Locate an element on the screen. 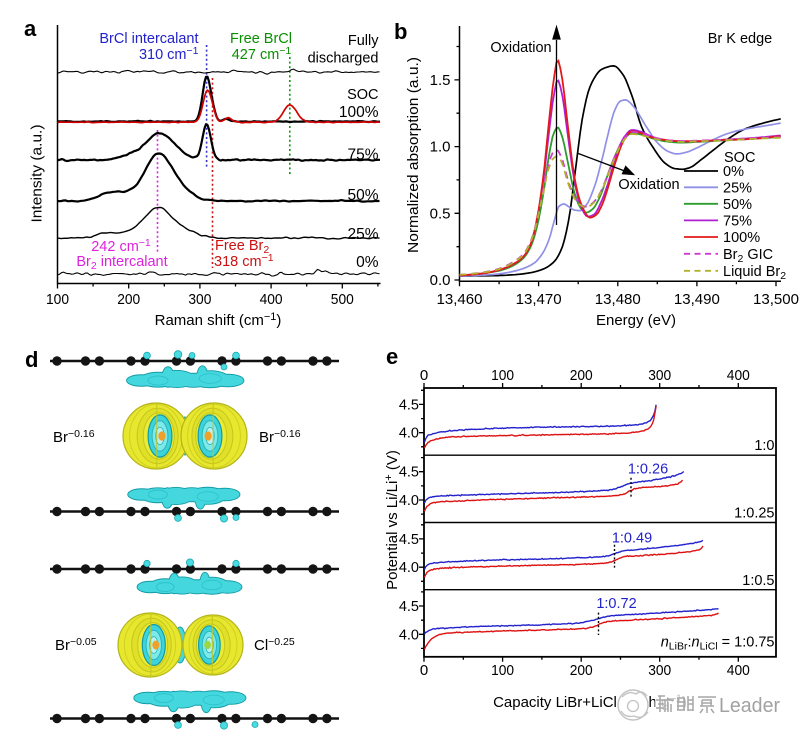 The height and width of the screenshot is (742, 807). svg-text: Potential vs Li/Li+ (V) is located at coordinates (392, 520).